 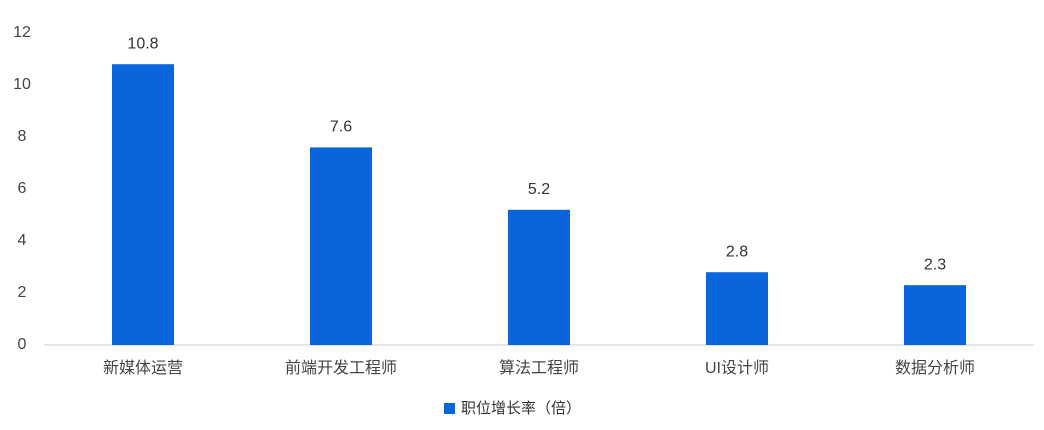 What do you see at coordinates (539, 367) in the screenshot?
I see `x-tick-label: 算法工程师` at bounding box center [539, 367].